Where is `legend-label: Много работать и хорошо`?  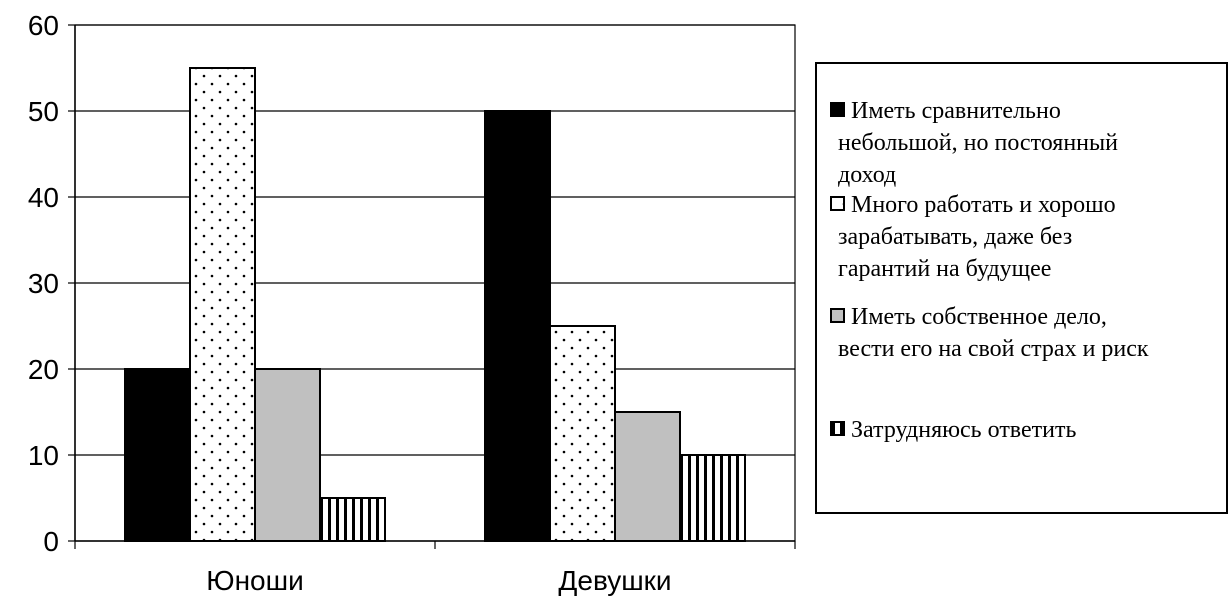 legend-label: Много работать и хорошо is located at coordinates (983, 205).